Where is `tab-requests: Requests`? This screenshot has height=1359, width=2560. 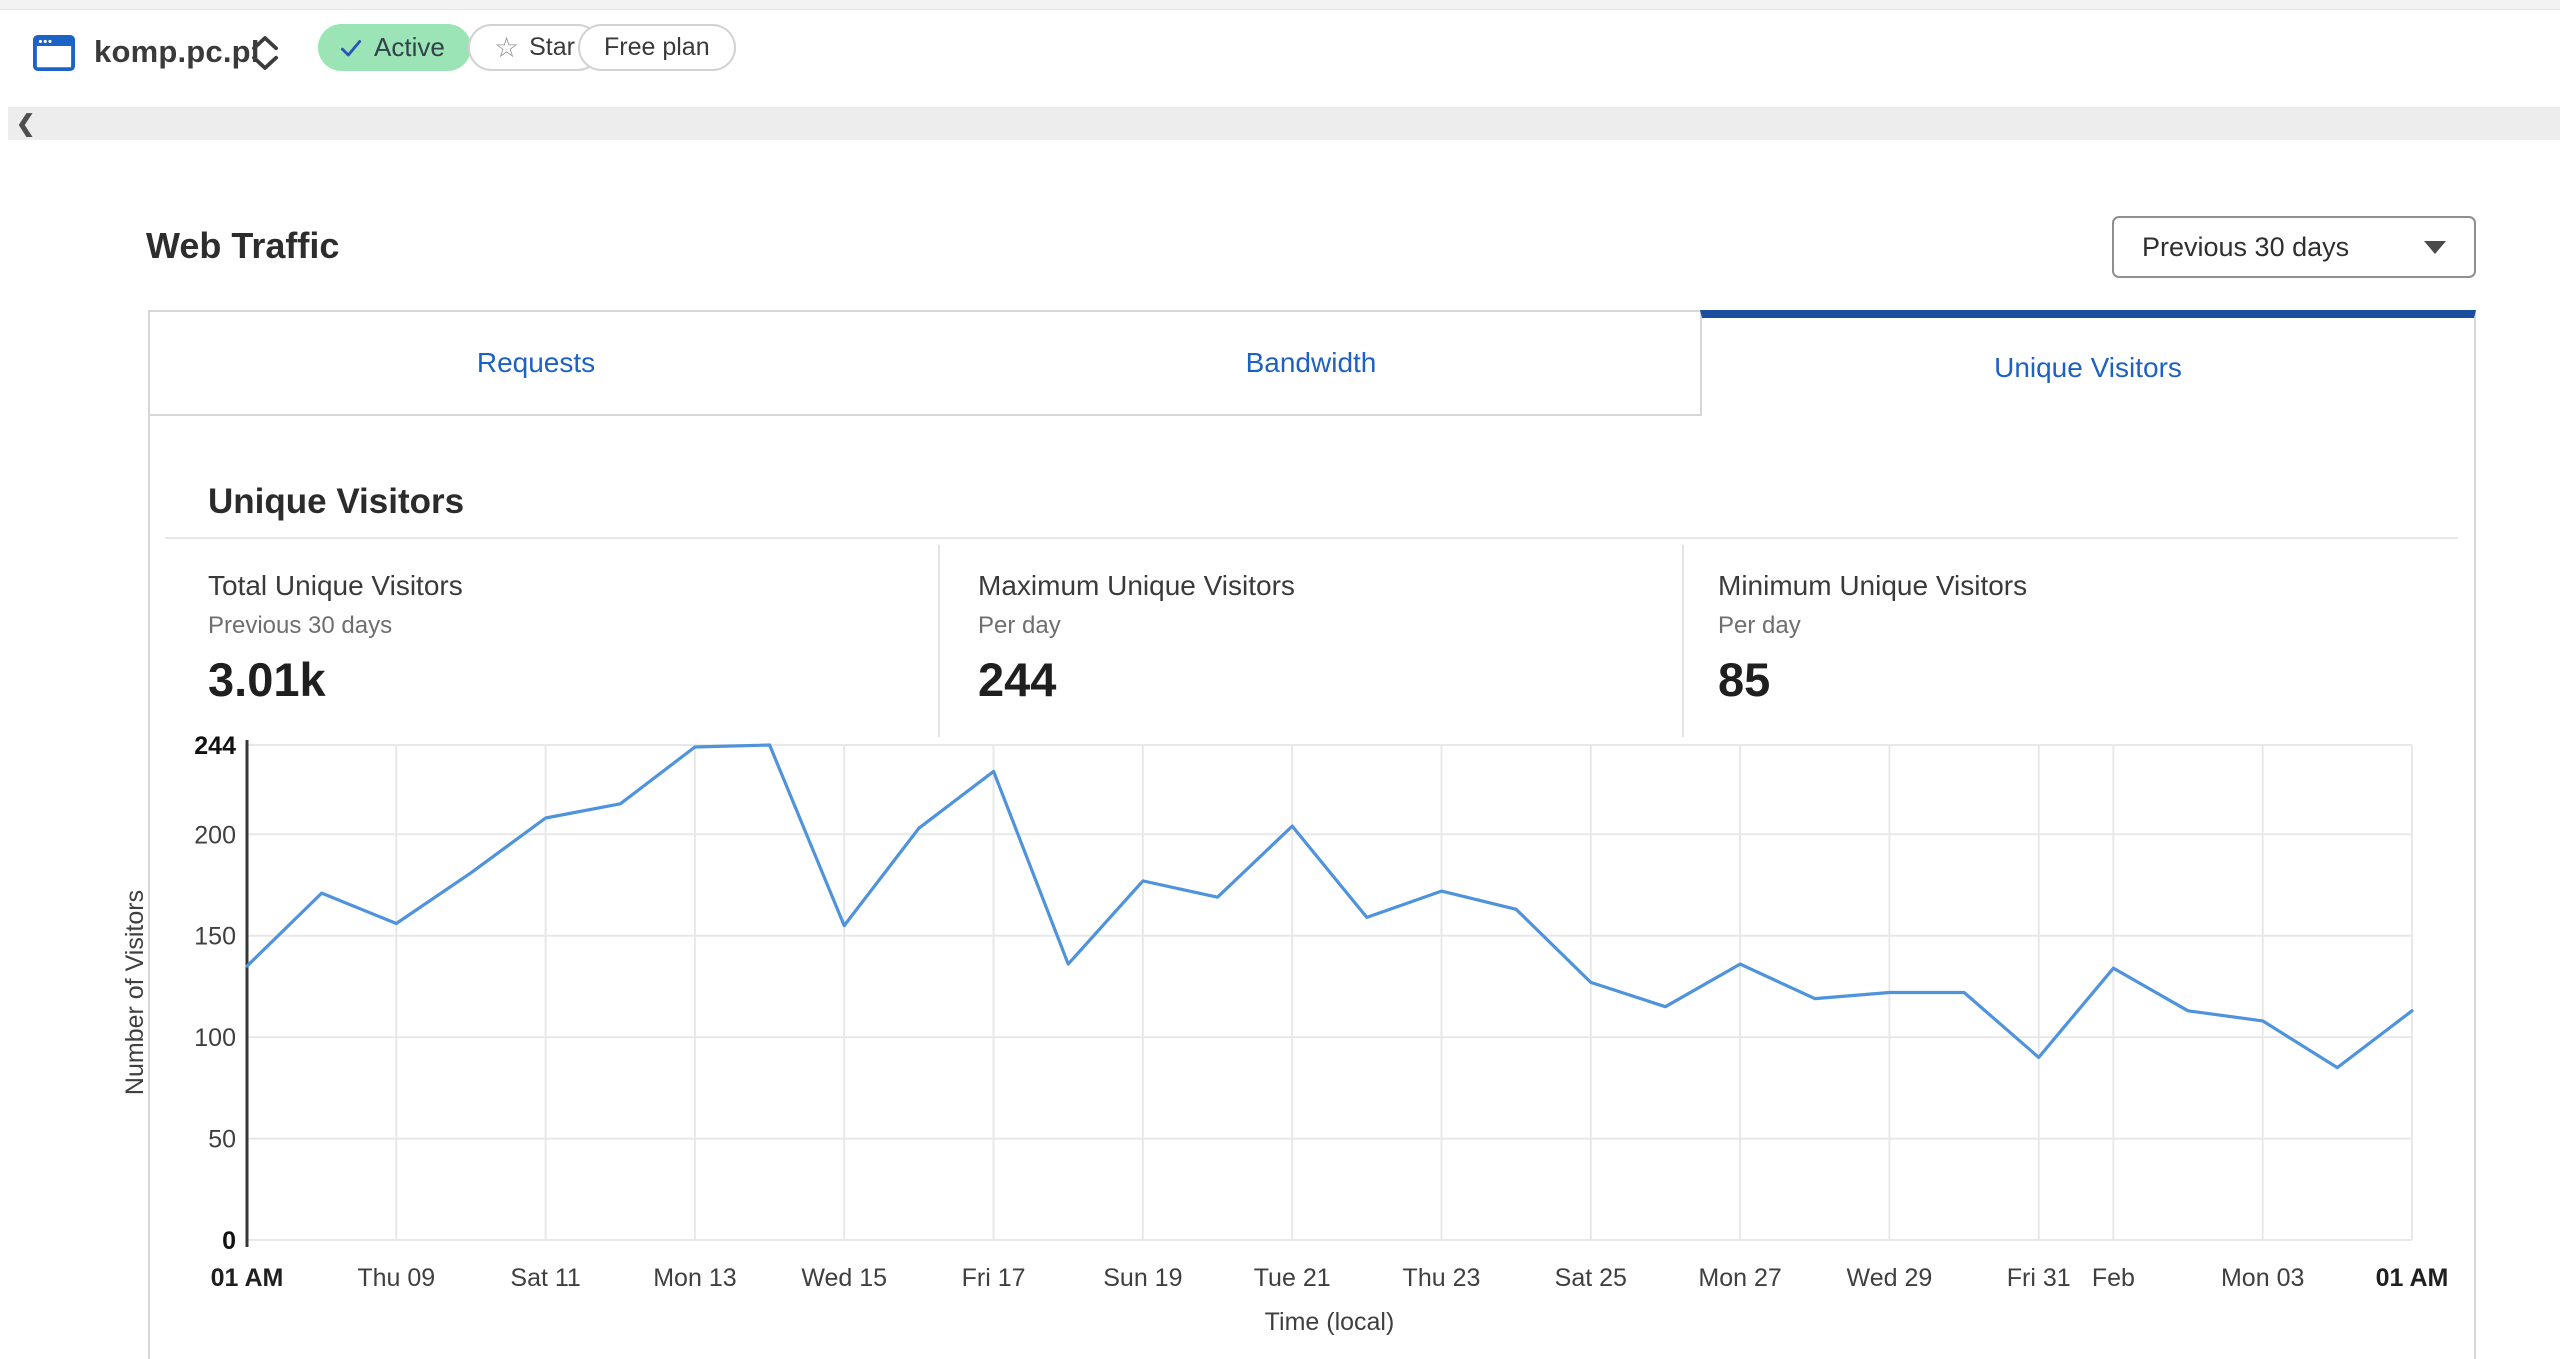
tab-requests: Requests is located at coordinates (536, 363).